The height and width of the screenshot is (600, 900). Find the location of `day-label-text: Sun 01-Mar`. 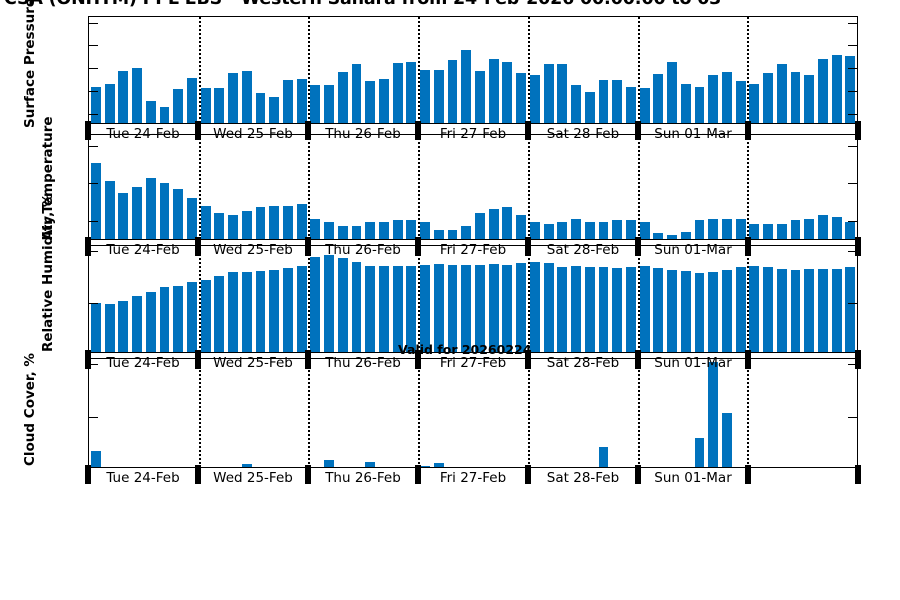

day-label-text: Sun 01-Mar is located at coordinates (693, 363).